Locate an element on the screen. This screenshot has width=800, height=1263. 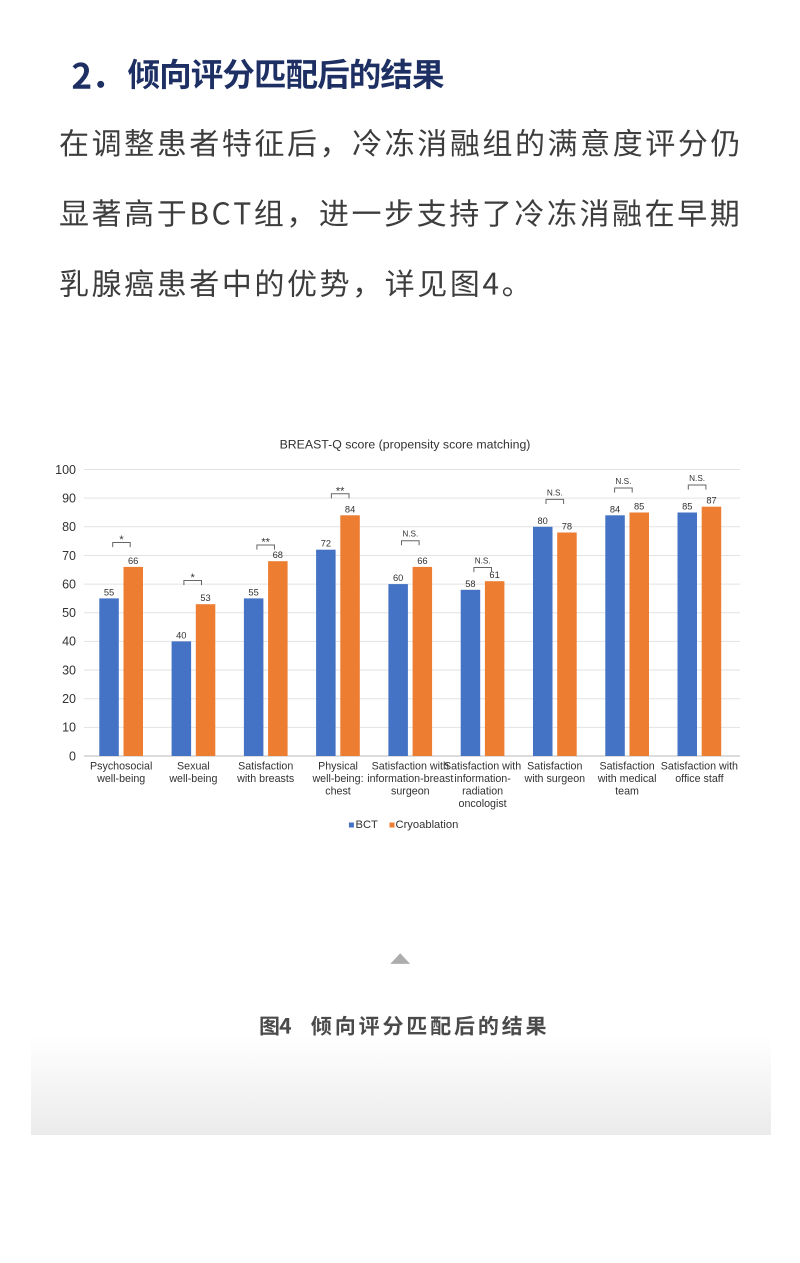
svg-text: office staff is located at coordinates (699, 779).